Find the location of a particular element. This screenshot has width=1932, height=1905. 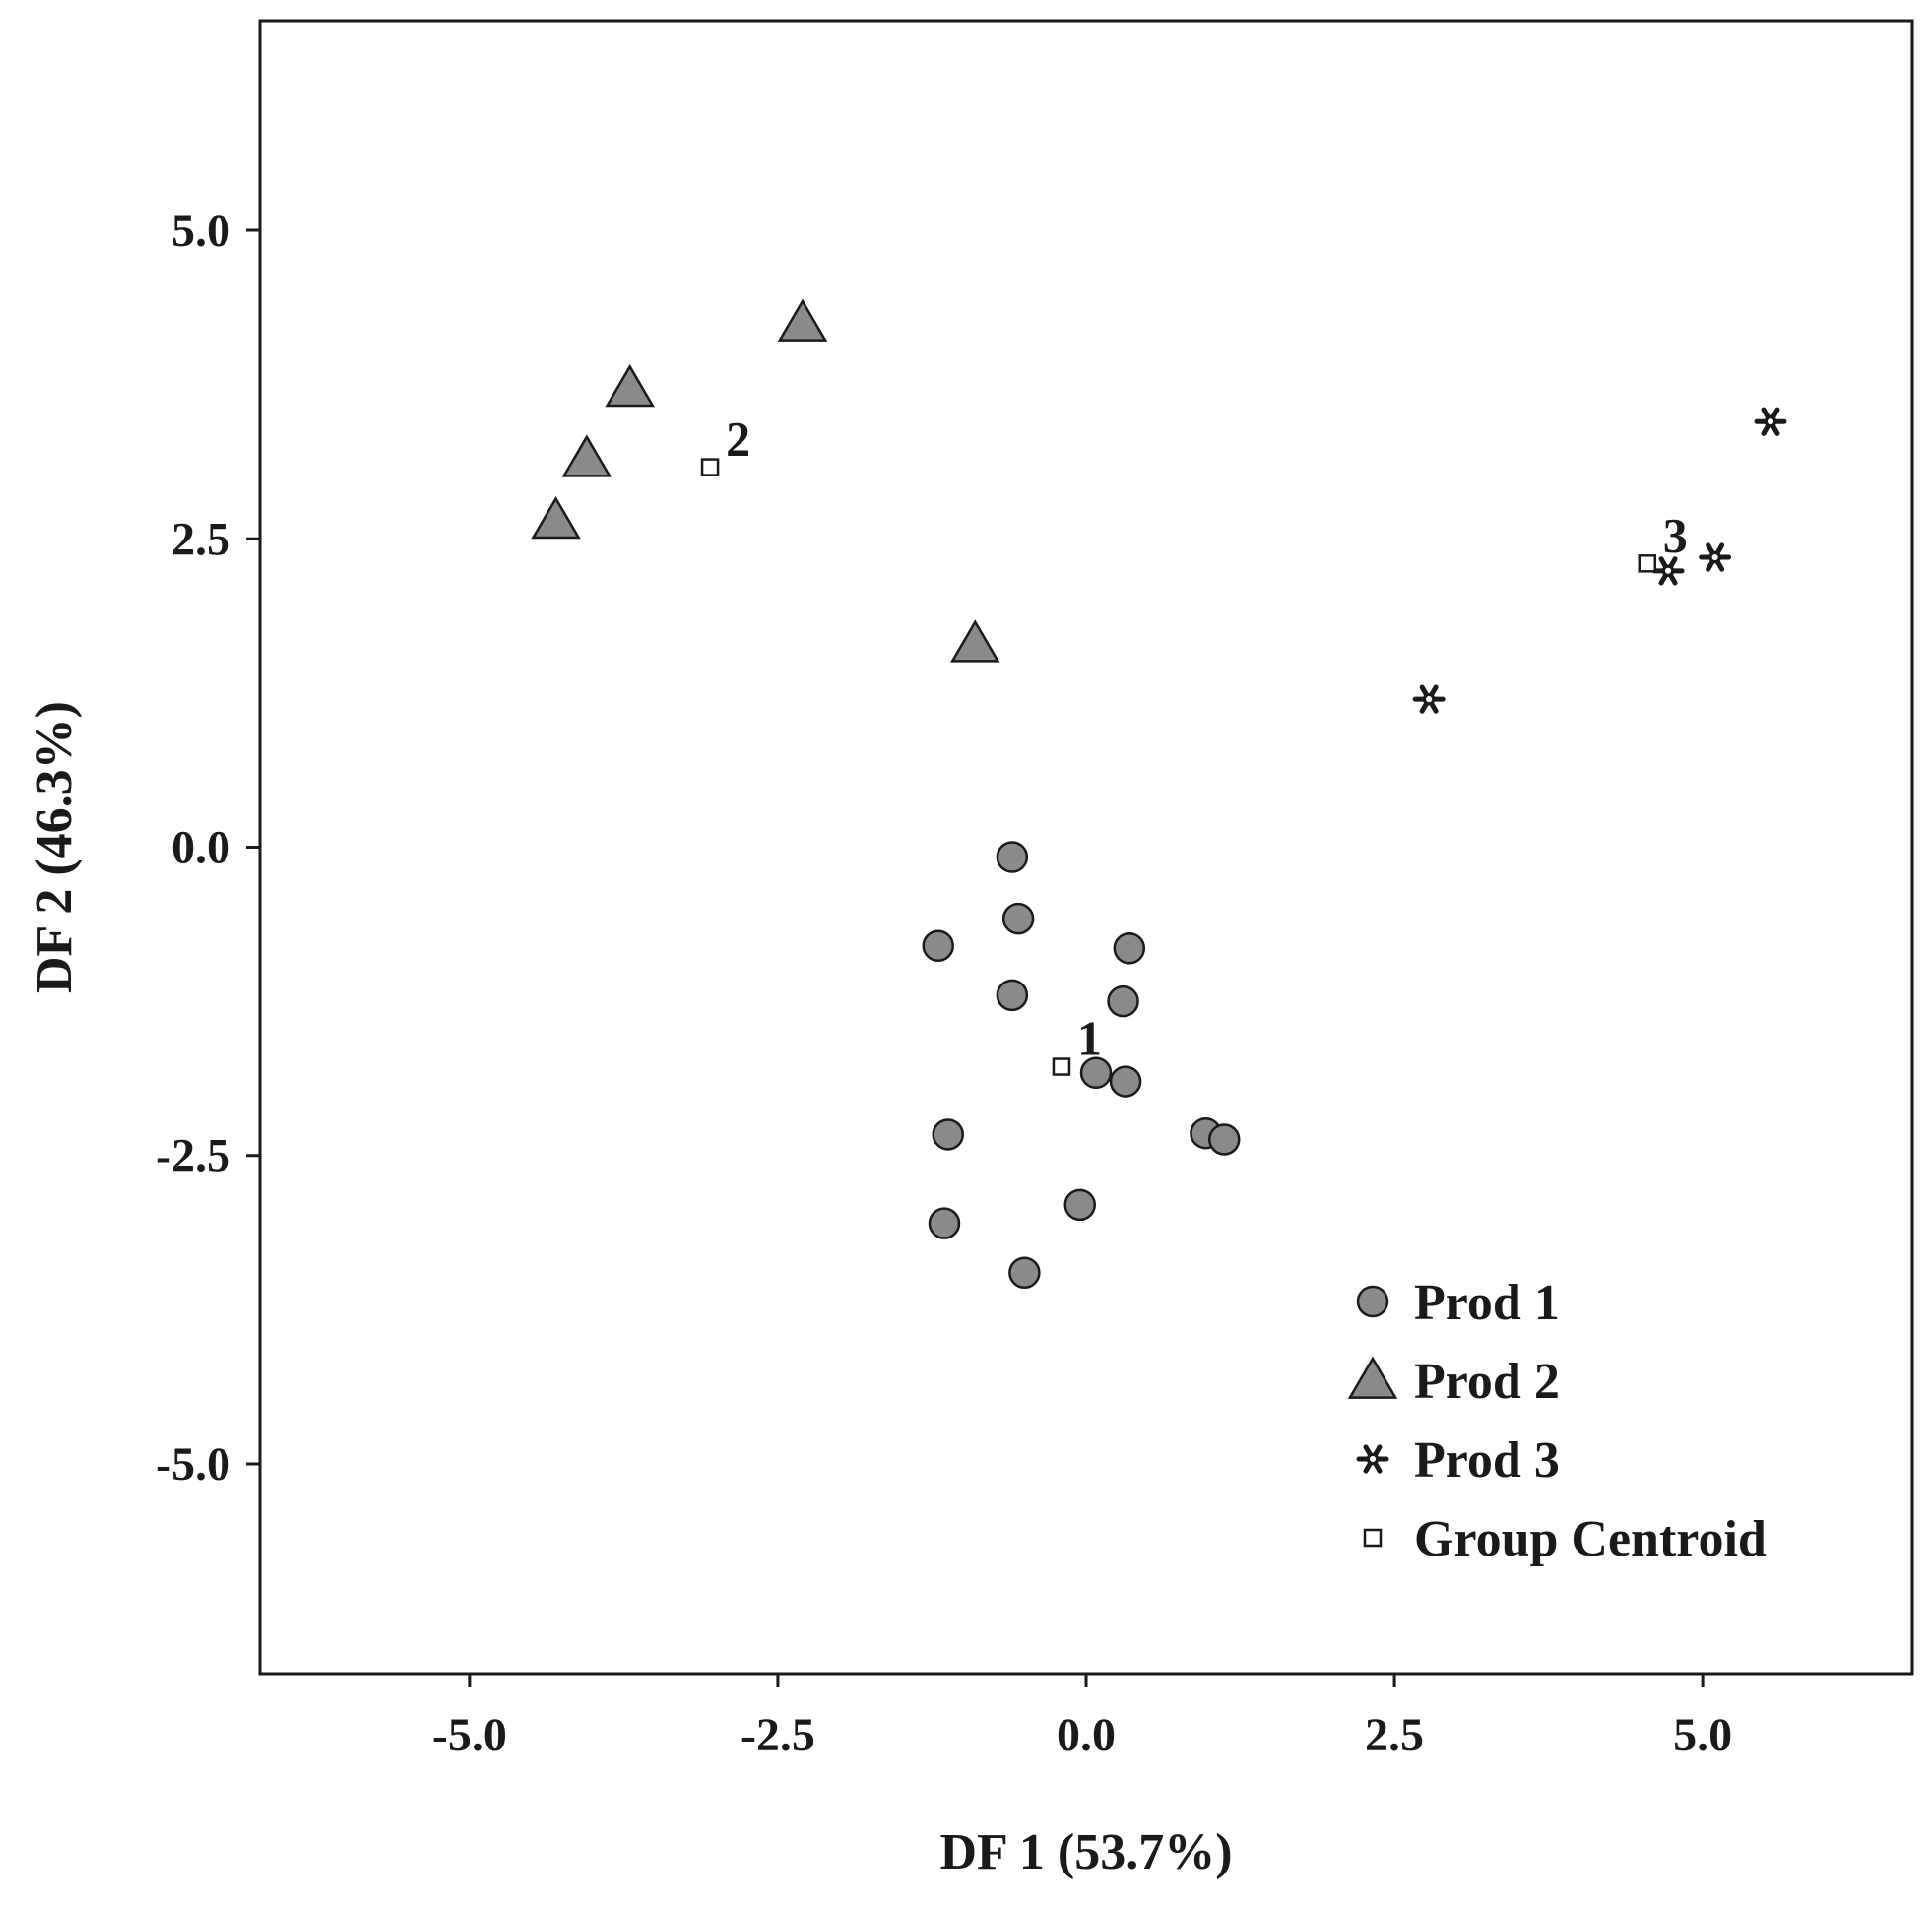

legend-label-prod-2: Prod 2 is located at coordinates (1487, 1382).